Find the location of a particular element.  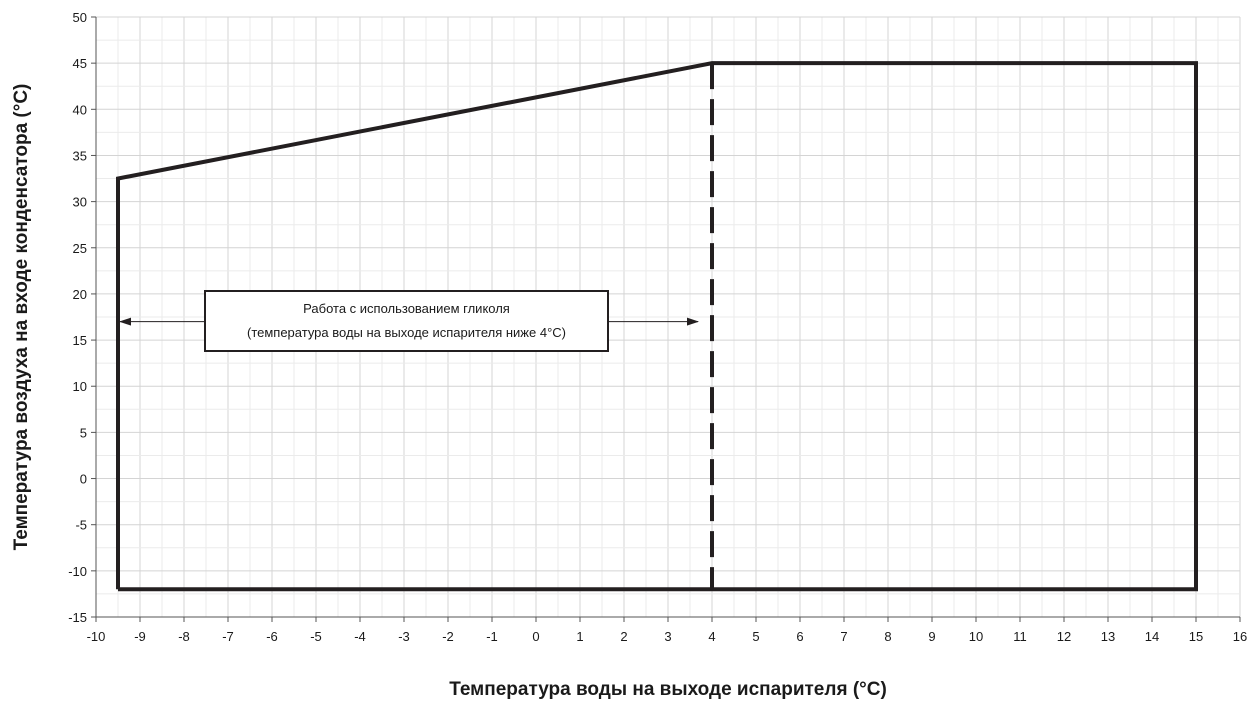

x-tick-label: 5 is located at coordinates (755, 636).